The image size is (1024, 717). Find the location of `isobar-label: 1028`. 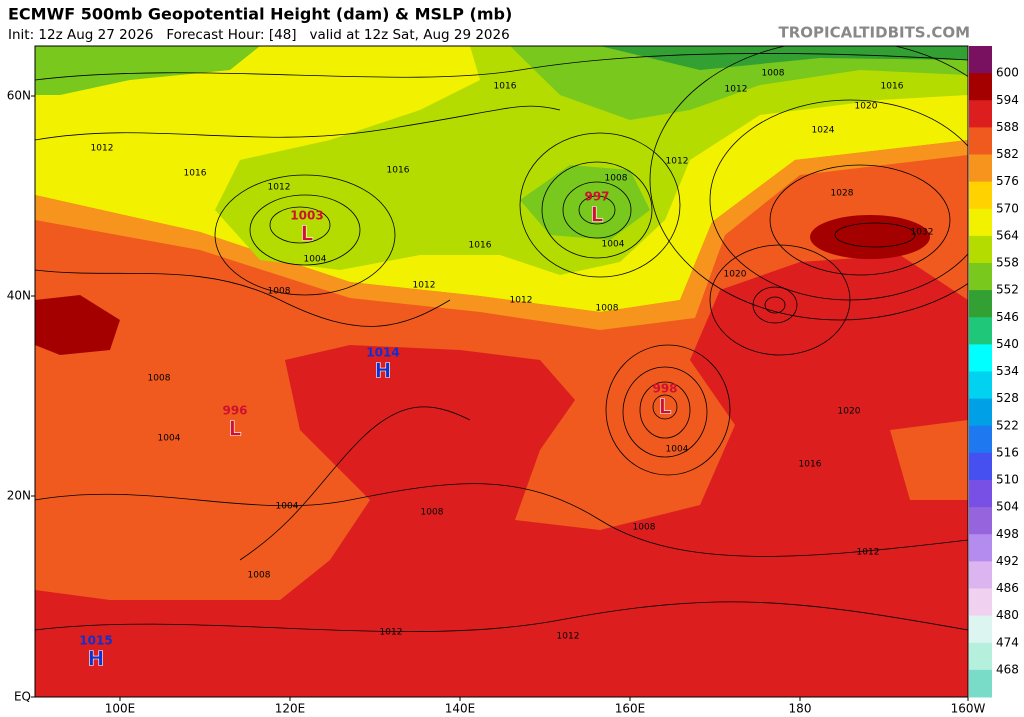

isobar-label: 1028 is located at coordinates (842, 194).